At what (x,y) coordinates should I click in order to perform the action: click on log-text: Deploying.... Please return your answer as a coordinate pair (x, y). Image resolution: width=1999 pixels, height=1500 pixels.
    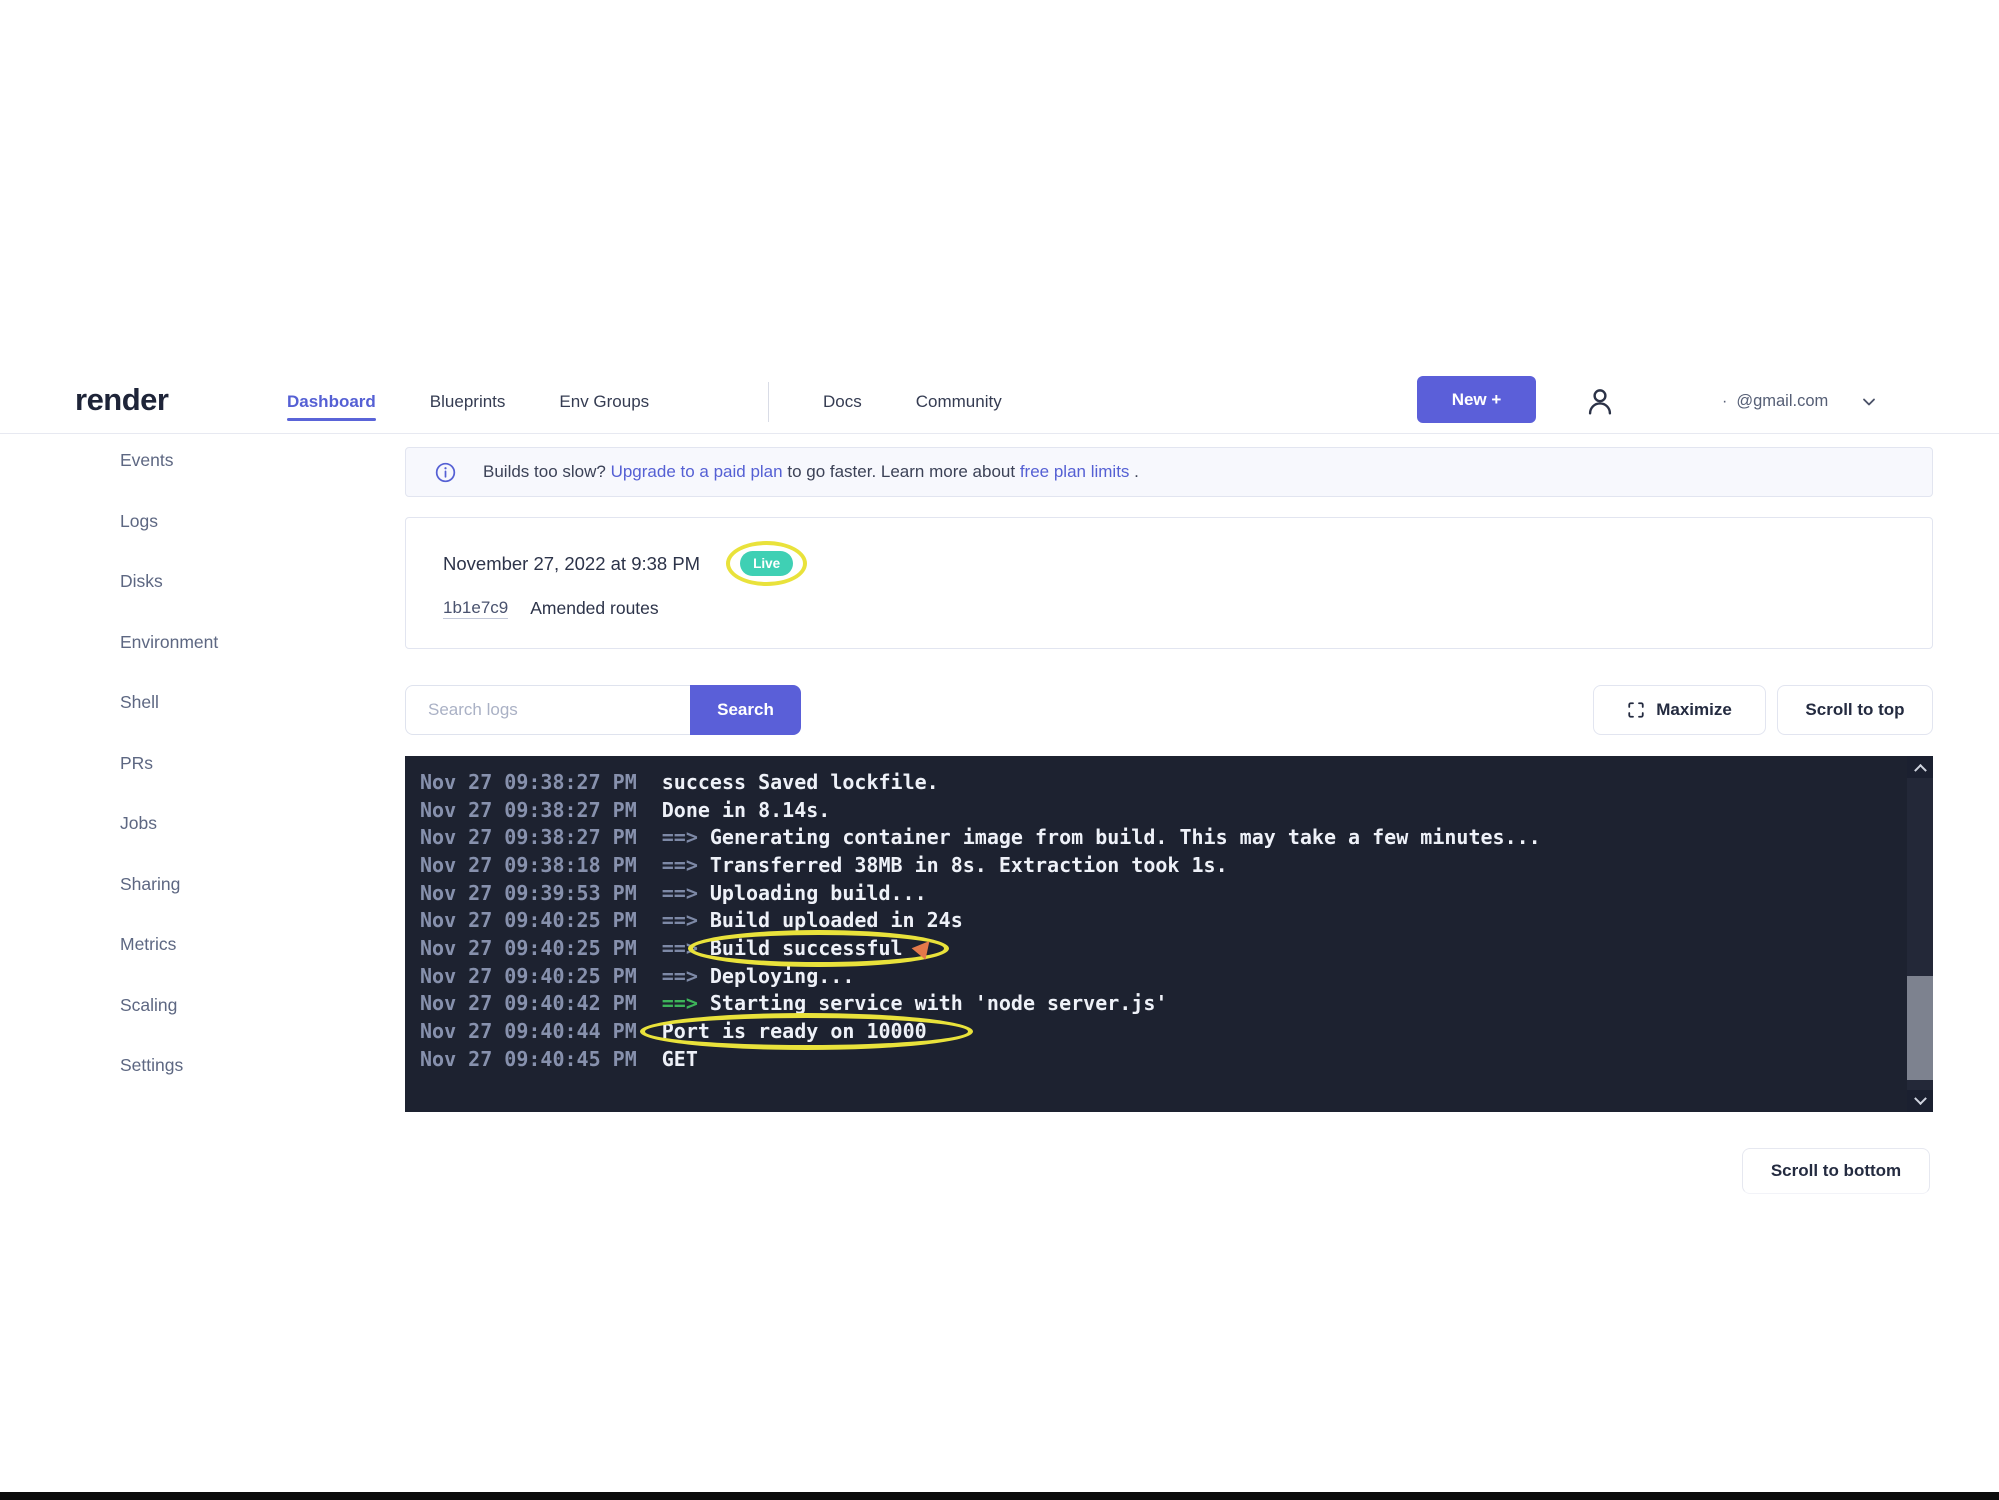
    Looking at the image, I should click on (782, 975).